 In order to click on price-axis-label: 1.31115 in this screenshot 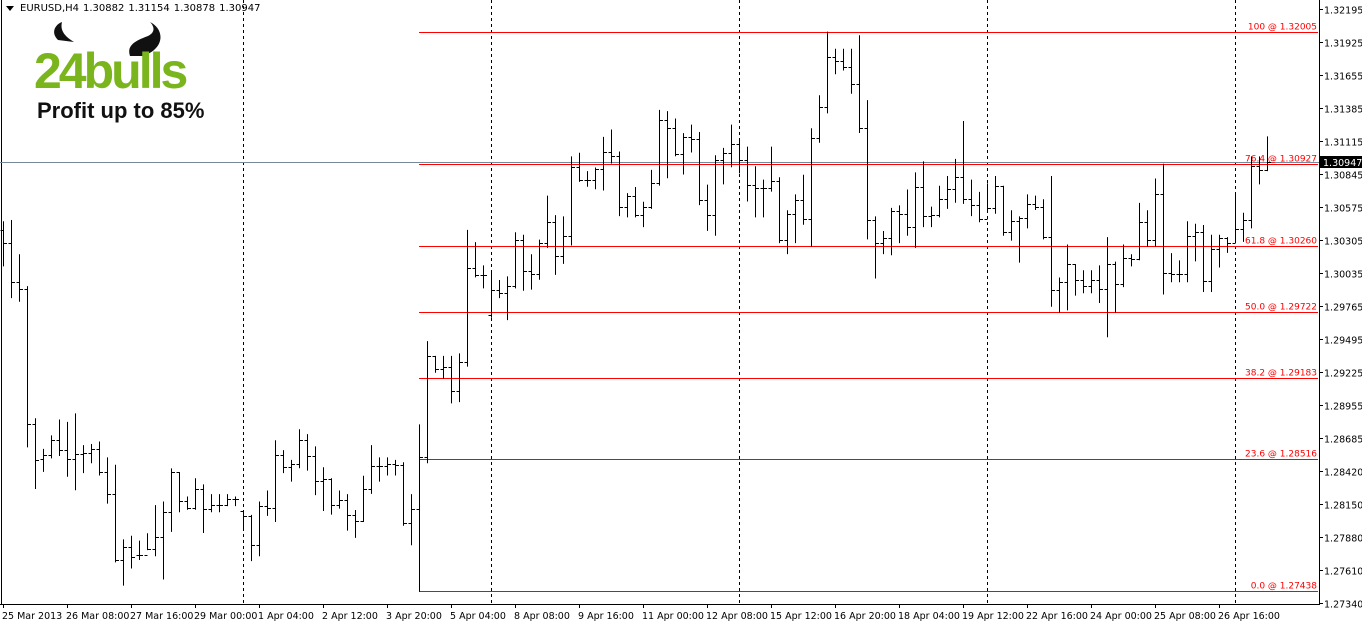, I will do `click(1343, 143)`.